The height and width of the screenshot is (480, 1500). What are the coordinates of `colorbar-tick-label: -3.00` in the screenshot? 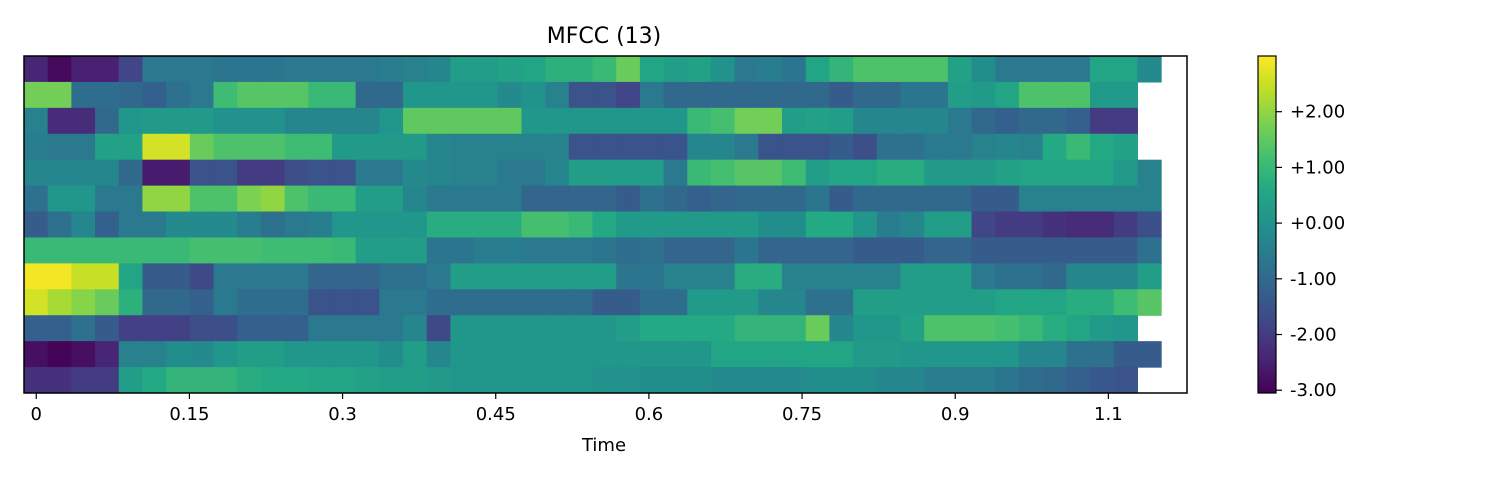 It's located at (1313, 390).